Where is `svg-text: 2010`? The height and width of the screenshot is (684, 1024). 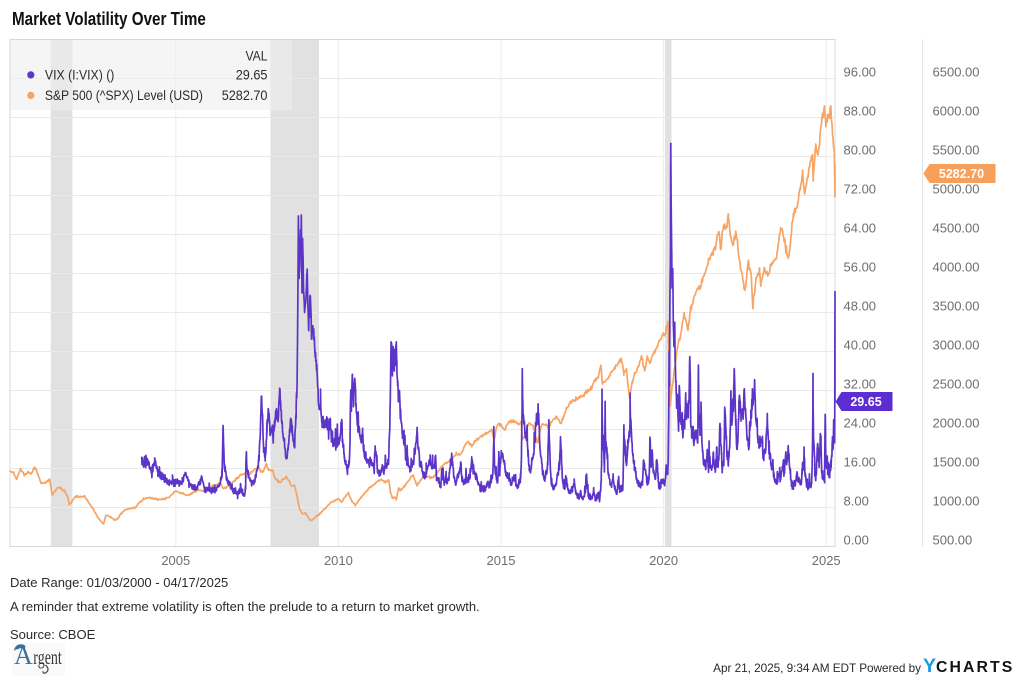
svg-text: 2010 is located at coordinates (338, 560).